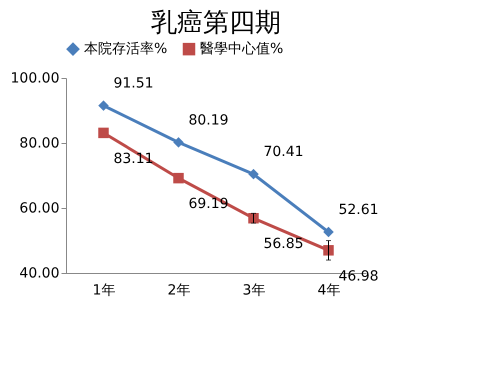  Describe the element at coordinates (358, 210) in the screenshot. I see `data-label: 52.61` at that location.